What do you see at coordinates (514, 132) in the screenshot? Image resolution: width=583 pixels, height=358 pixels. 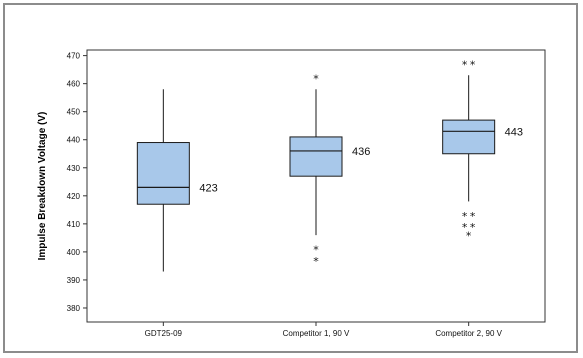 I see `median-label: 443` at bounding box center [514, 132].